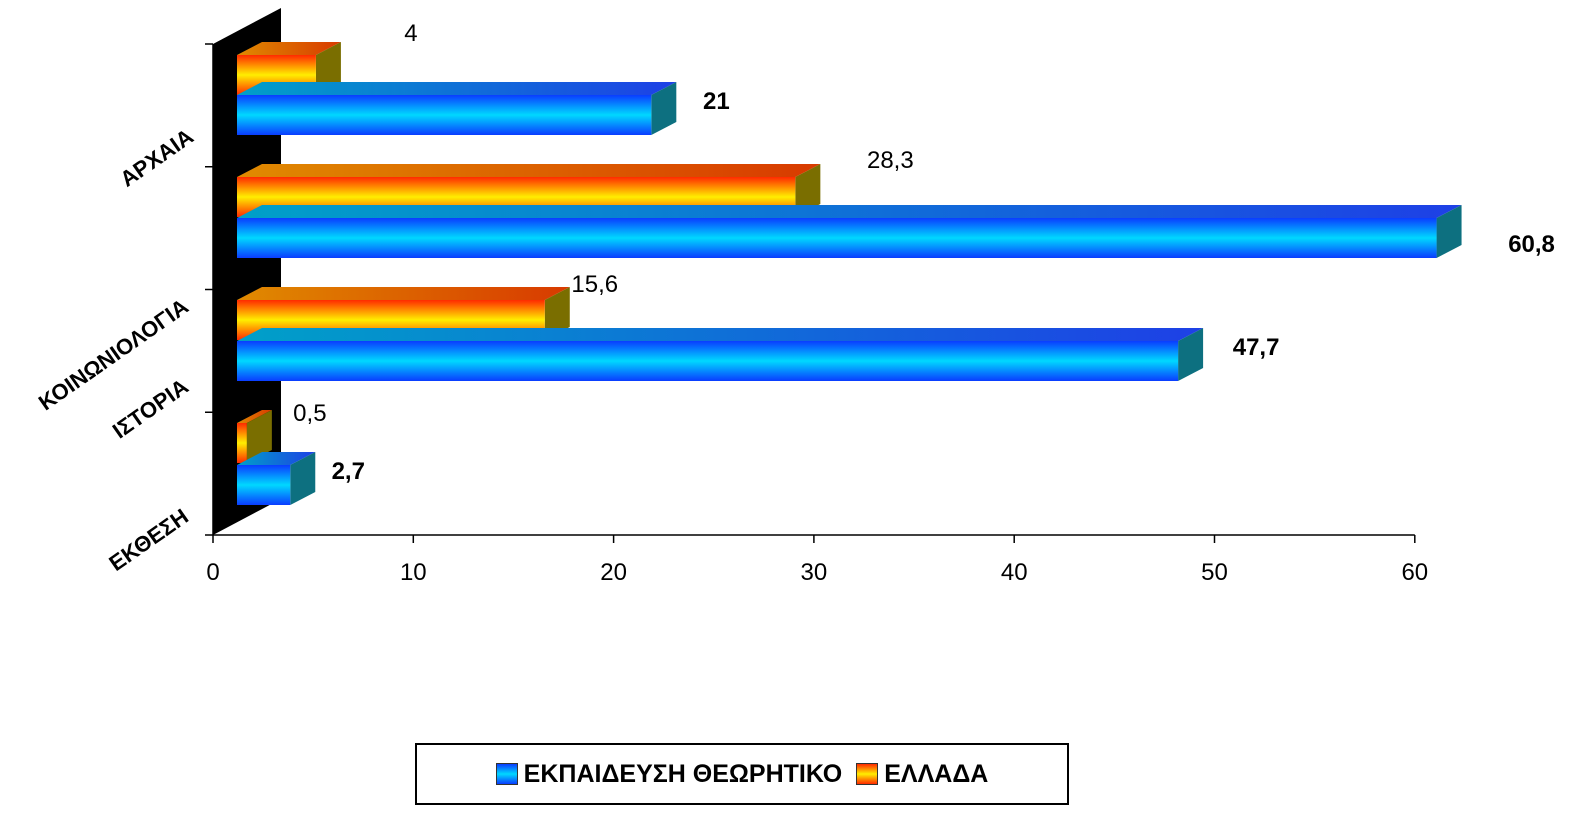  What do you see at coordinates (348, 471) in the screenshot?
I see `data-label-blue: 2,7` at bounding box center [348, 471].